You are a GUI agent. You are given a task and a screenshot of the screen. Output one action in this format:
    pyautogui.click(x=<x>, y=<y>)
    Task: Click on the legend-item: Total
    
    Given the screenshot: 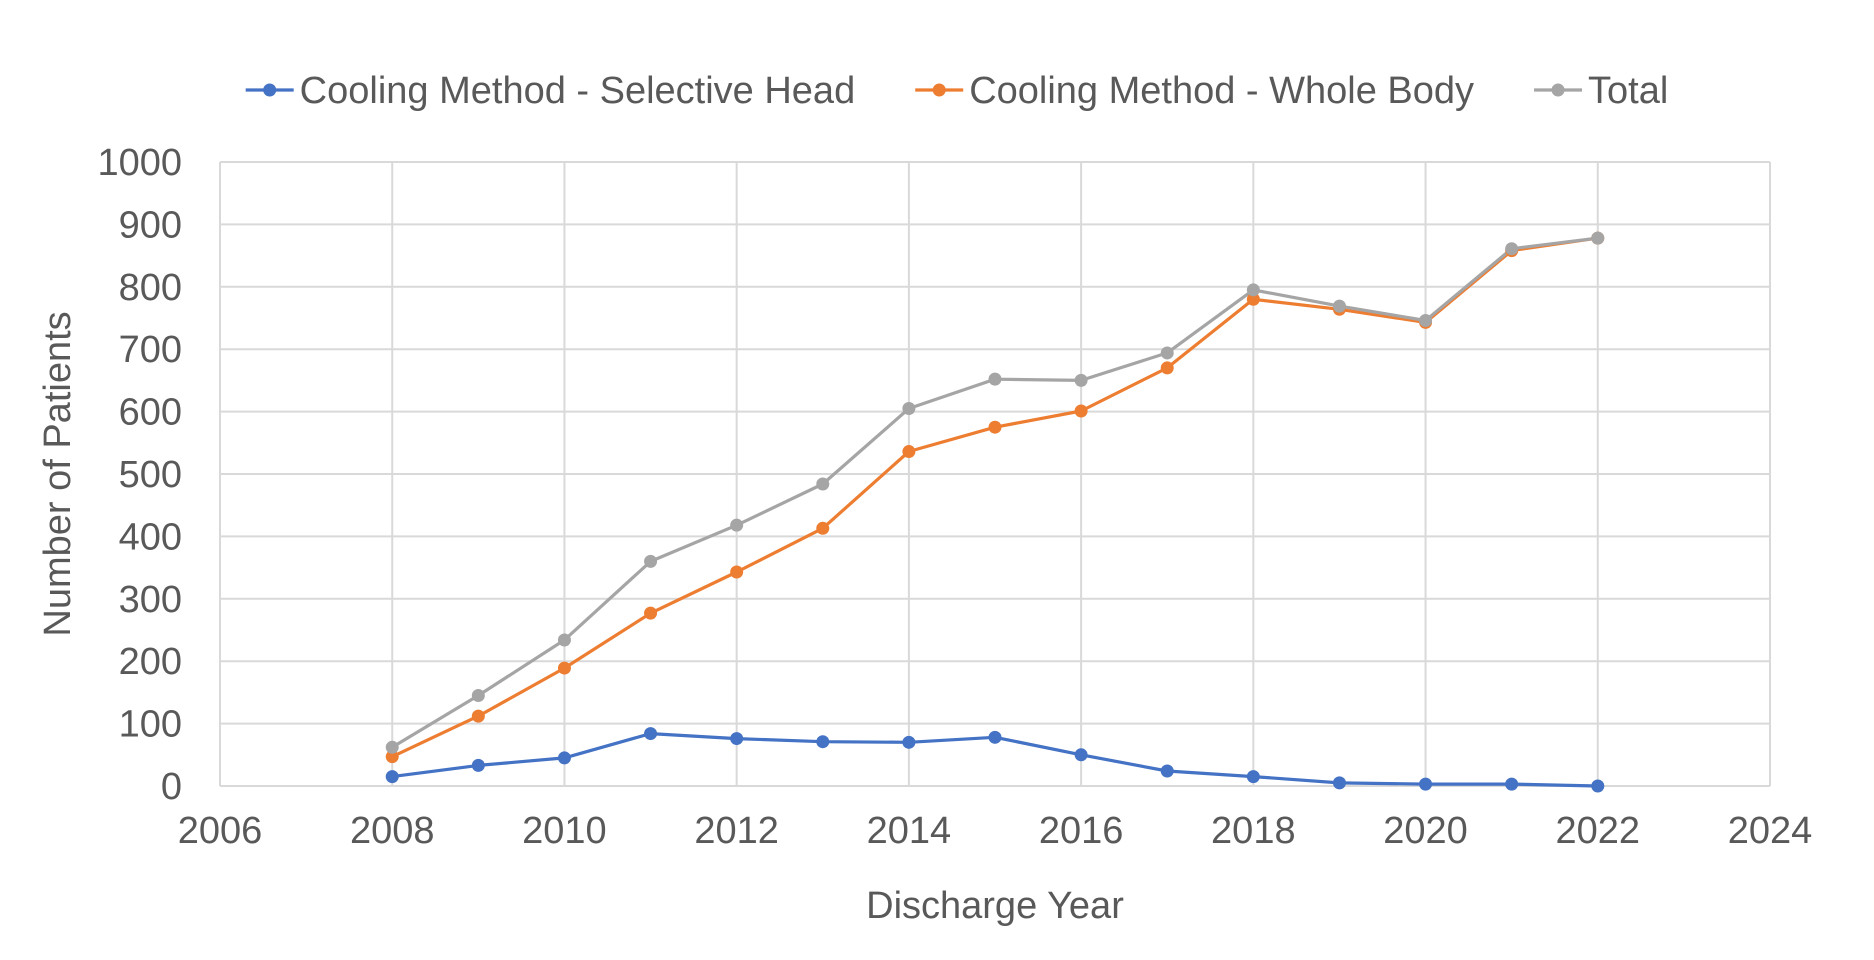 What is the action you would take?
    pyautogui.click(x=1601, y=91)
    